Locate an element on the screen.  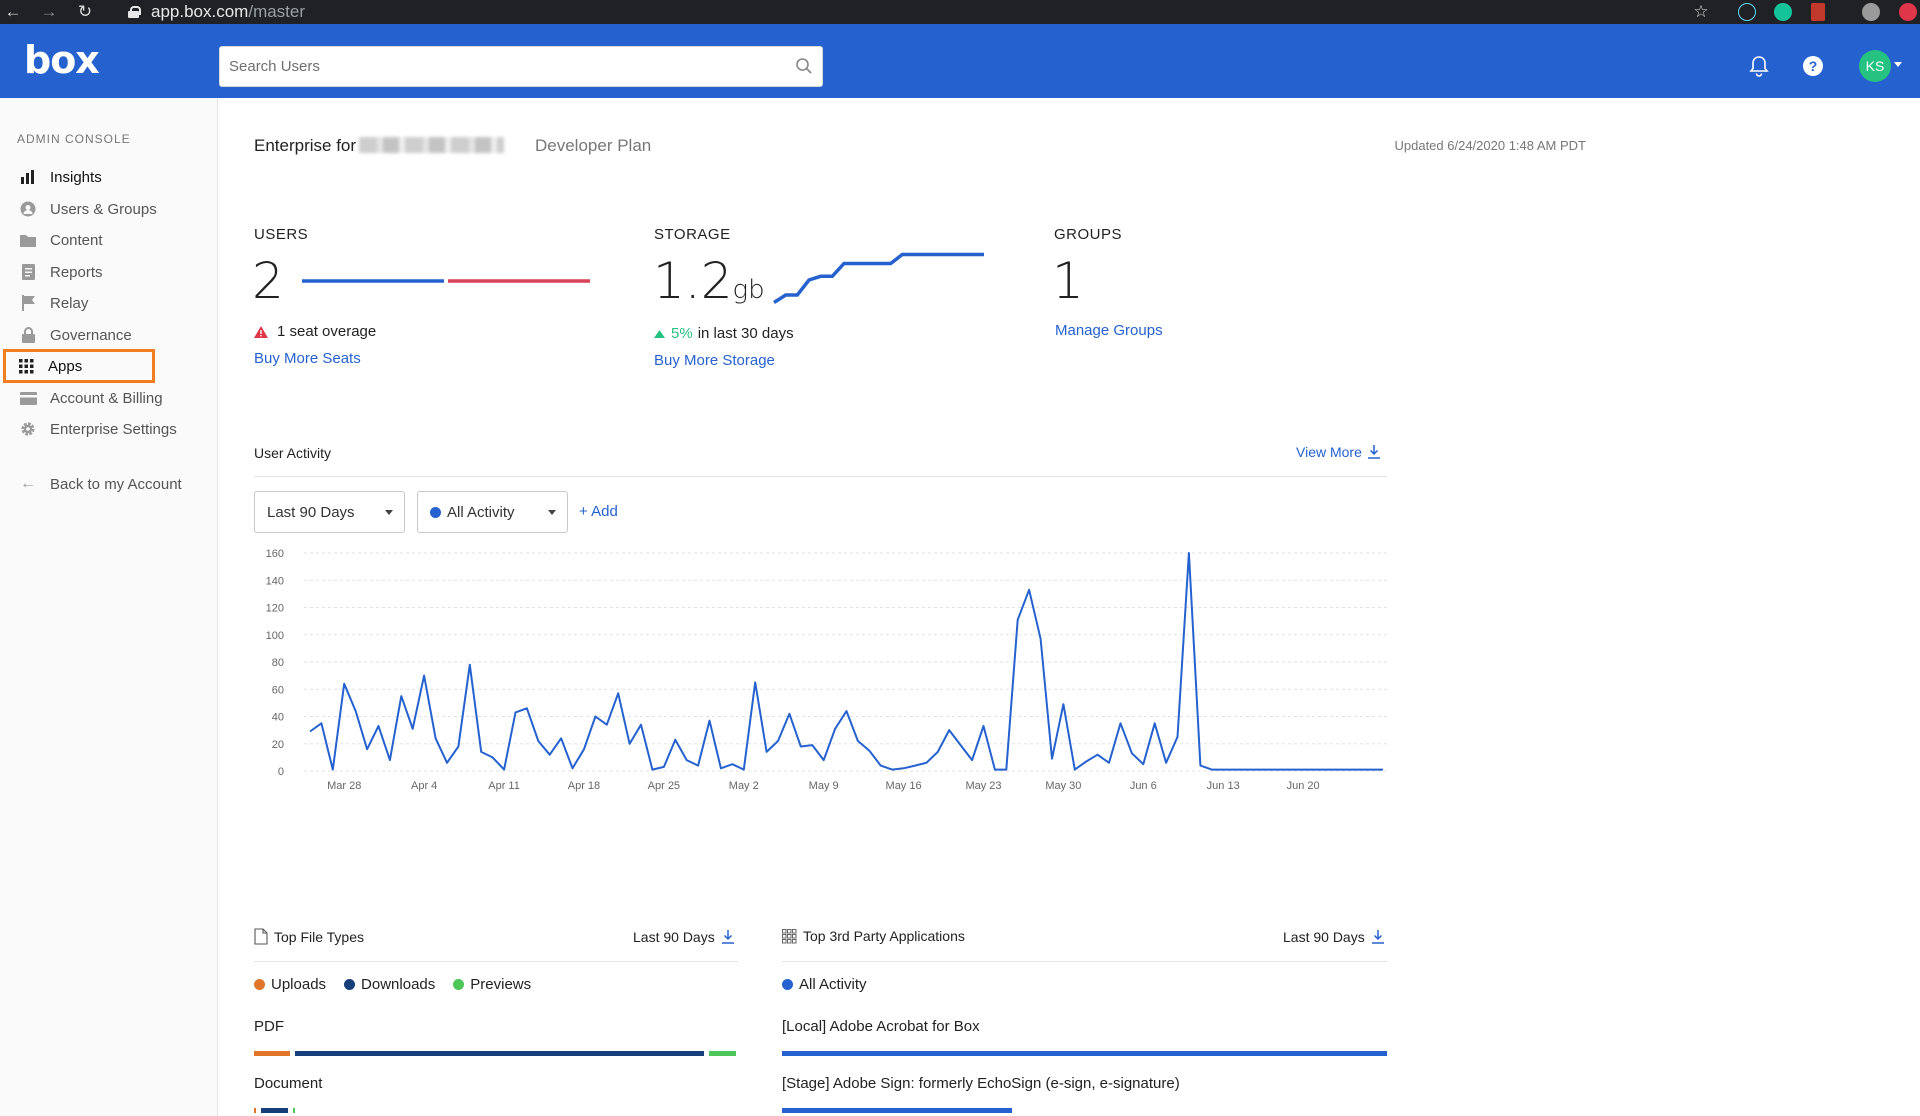
y-tick-label: 140 is located at coordinates (275, 581).